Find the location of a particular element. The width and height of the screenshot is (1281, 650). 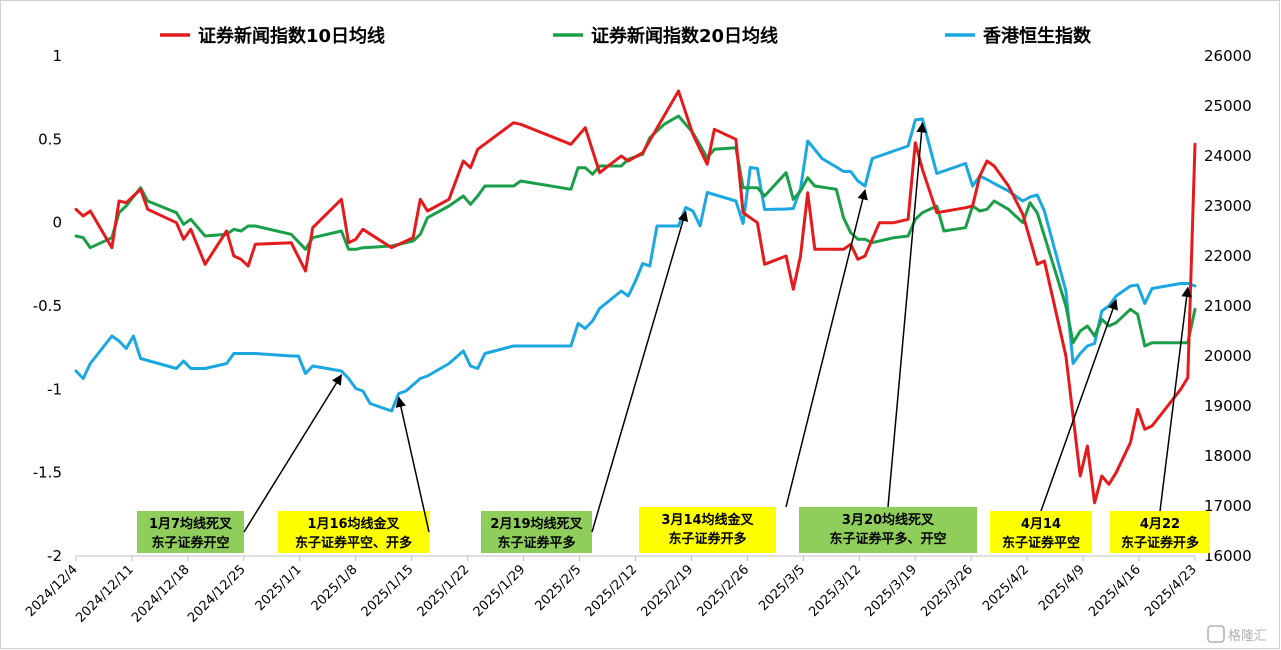

watermark: 格隆汇 is located at coordinates (1237, 634).